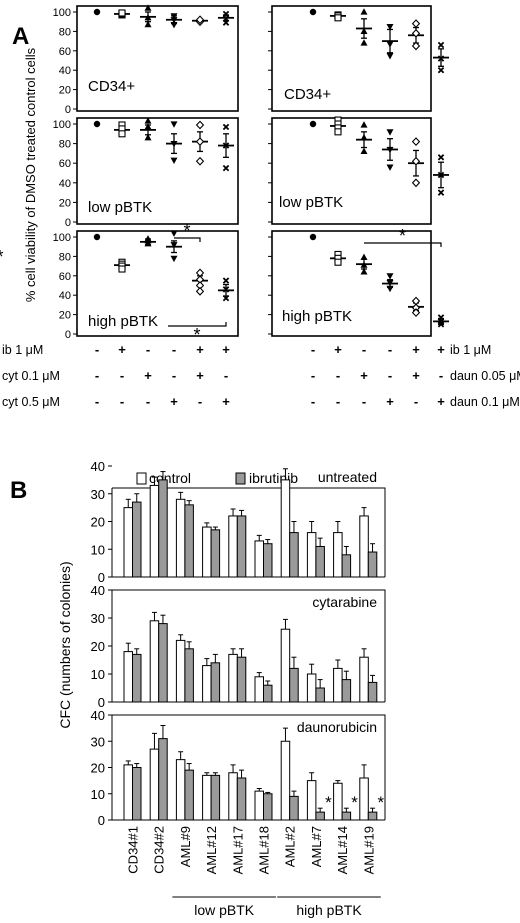  I want to click on y-tick-label: 60, so click(65, 52).